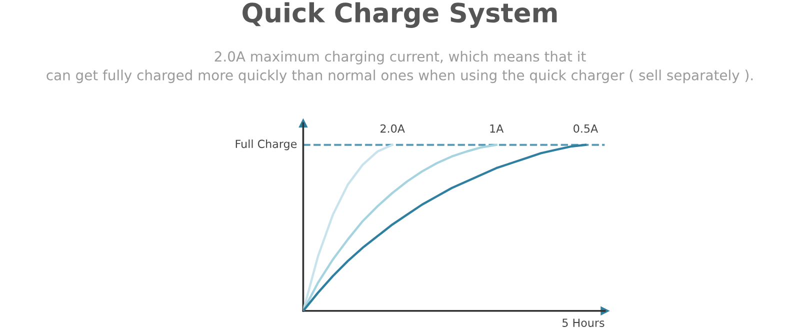 This screenshot has width=800, height=335. I want to click on series-label: 1A, so click(497, 128).